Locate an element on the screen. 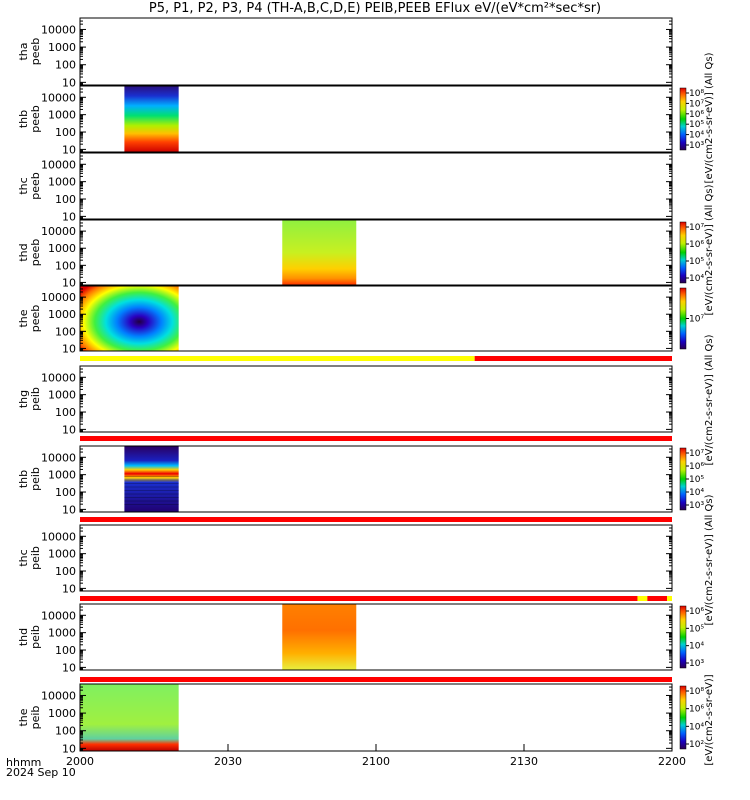 The image size is (750, 800). panel-label: thcpeeb is located at coordinates (29, 186).